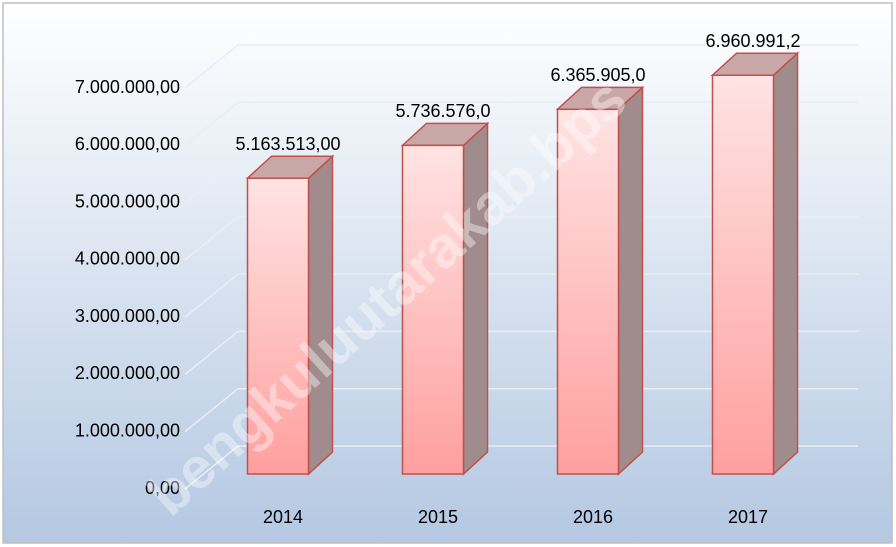  Describe the element at coordinates (752, 41) in the screenshot. I see `data-label: 6.960.991,2` at that location.